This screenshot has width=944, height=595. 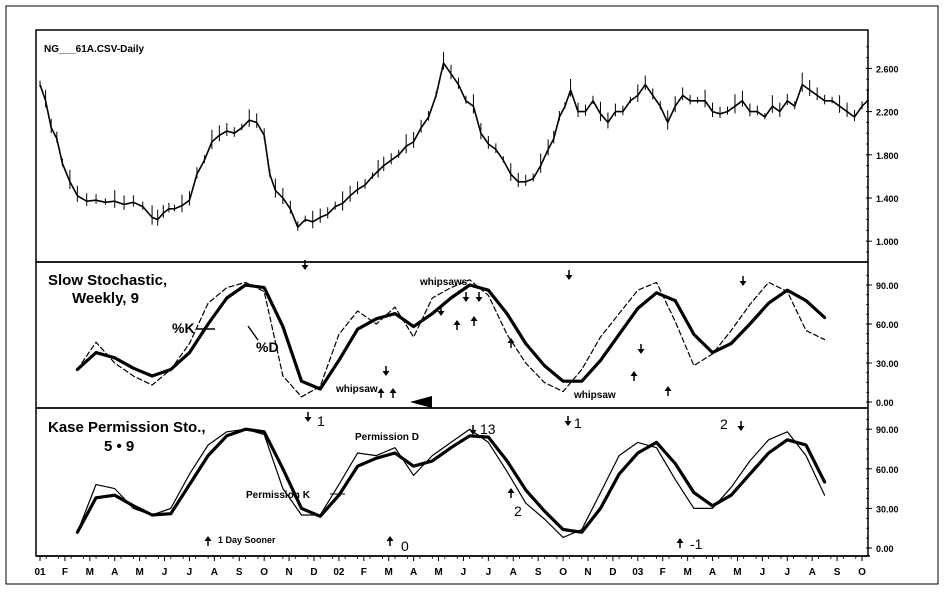 I want to click on signal-count-1a: 1, so click(x=321, y=421).